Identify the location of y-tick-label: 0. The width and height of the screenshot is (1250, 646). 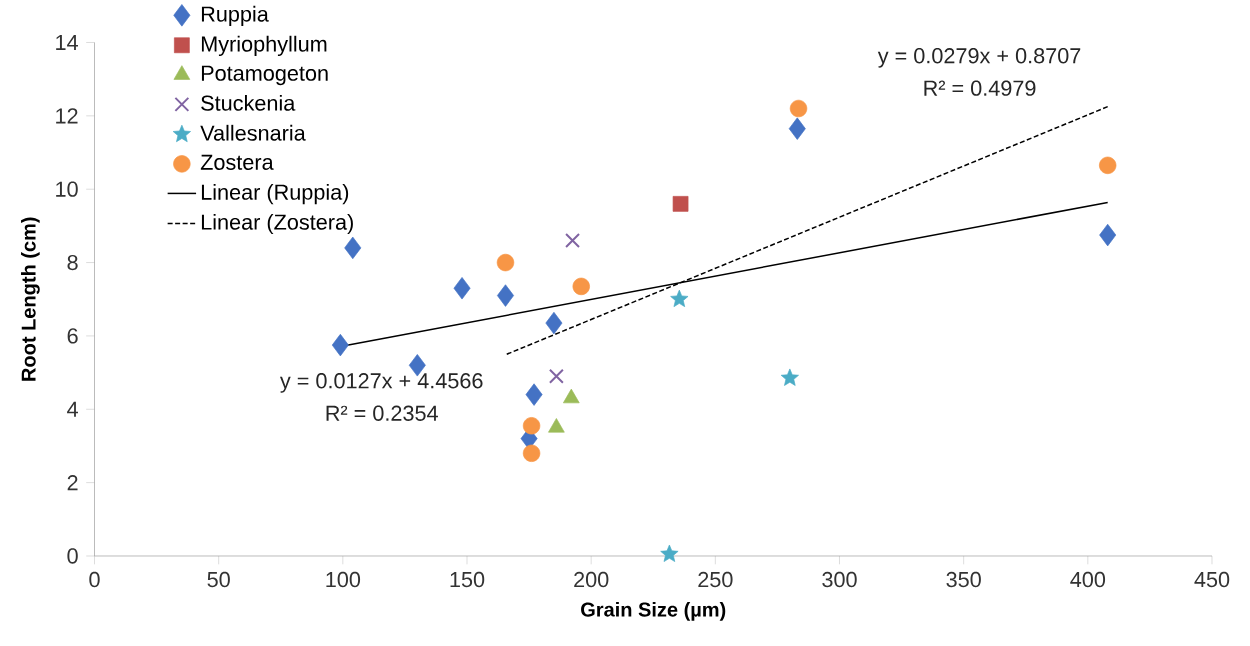
(72, 556).